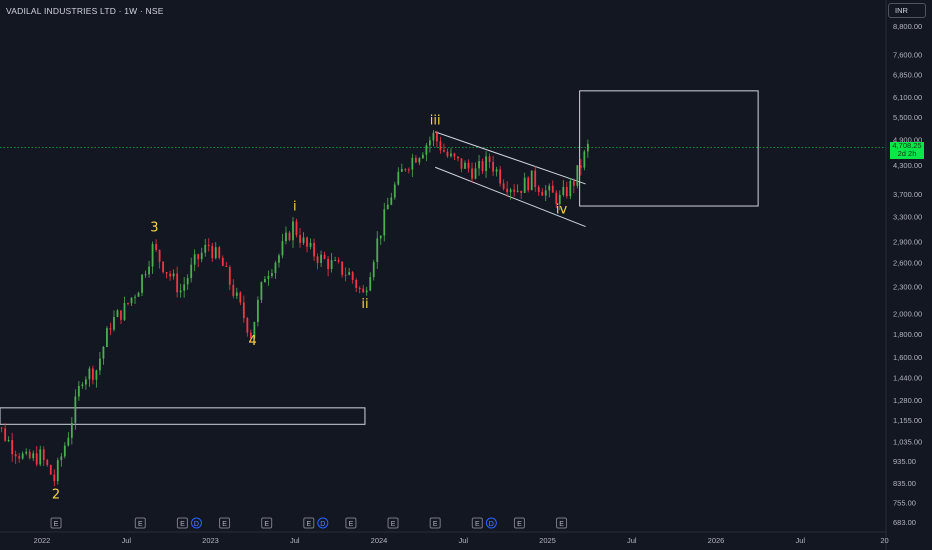 The height and width of the screenshot is (550, 932). What do you see at coordinates (56, 495) in the screenshot?
I see `wave-label-2: 2` at bounding box center [56, 495].